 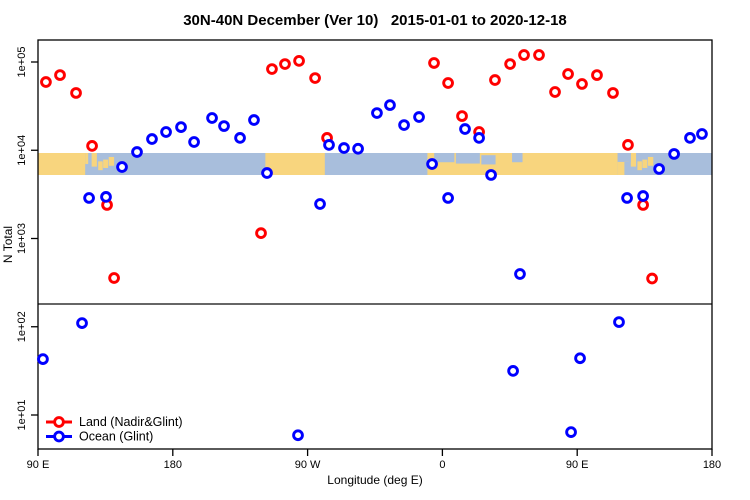 I want to click on y-tick-label: 1e+03, so click(x=22, y=238).